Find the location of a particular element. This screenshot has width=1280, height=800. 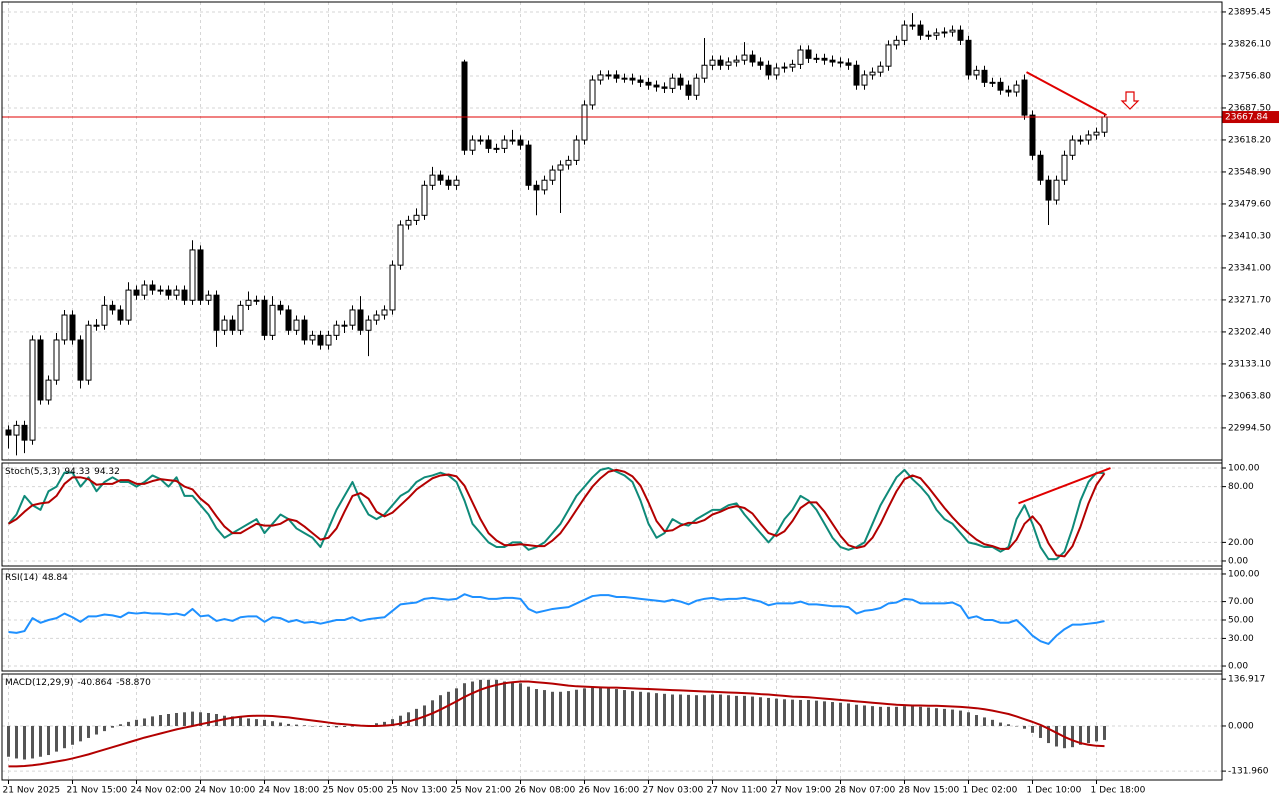

x-tick-label: 24 Nov 10:00 is located at coordinates (225, 791).